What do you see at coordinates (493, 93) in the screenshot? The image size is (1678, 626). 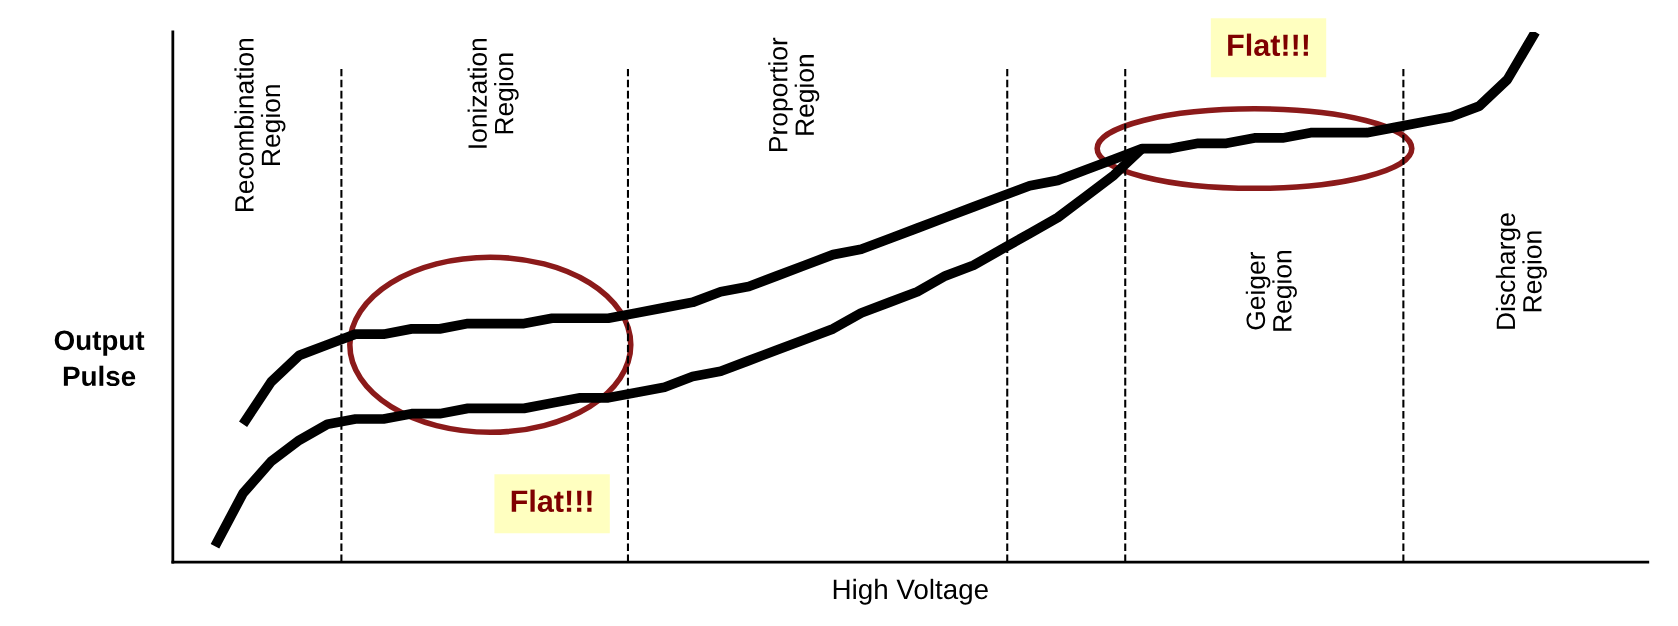 I see `annotation: Ionization Region` at bounding box center [493, 93].